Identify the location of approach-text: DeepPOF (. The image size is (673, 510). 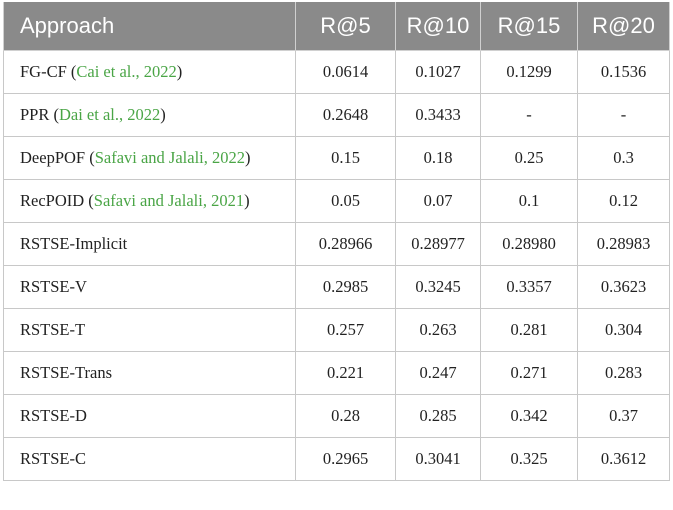
(57, 157).